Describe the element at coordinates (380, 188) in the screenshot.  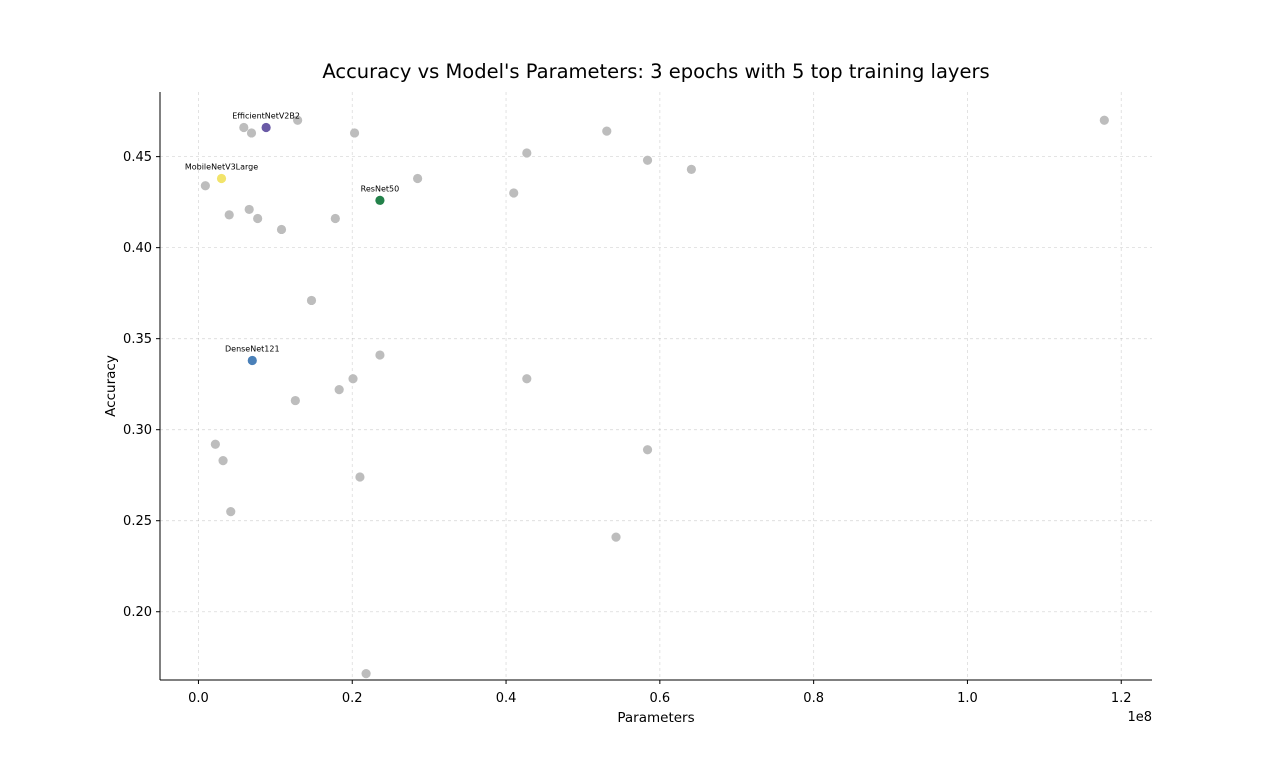
I see `point-annotation: ResNet50` at that location.